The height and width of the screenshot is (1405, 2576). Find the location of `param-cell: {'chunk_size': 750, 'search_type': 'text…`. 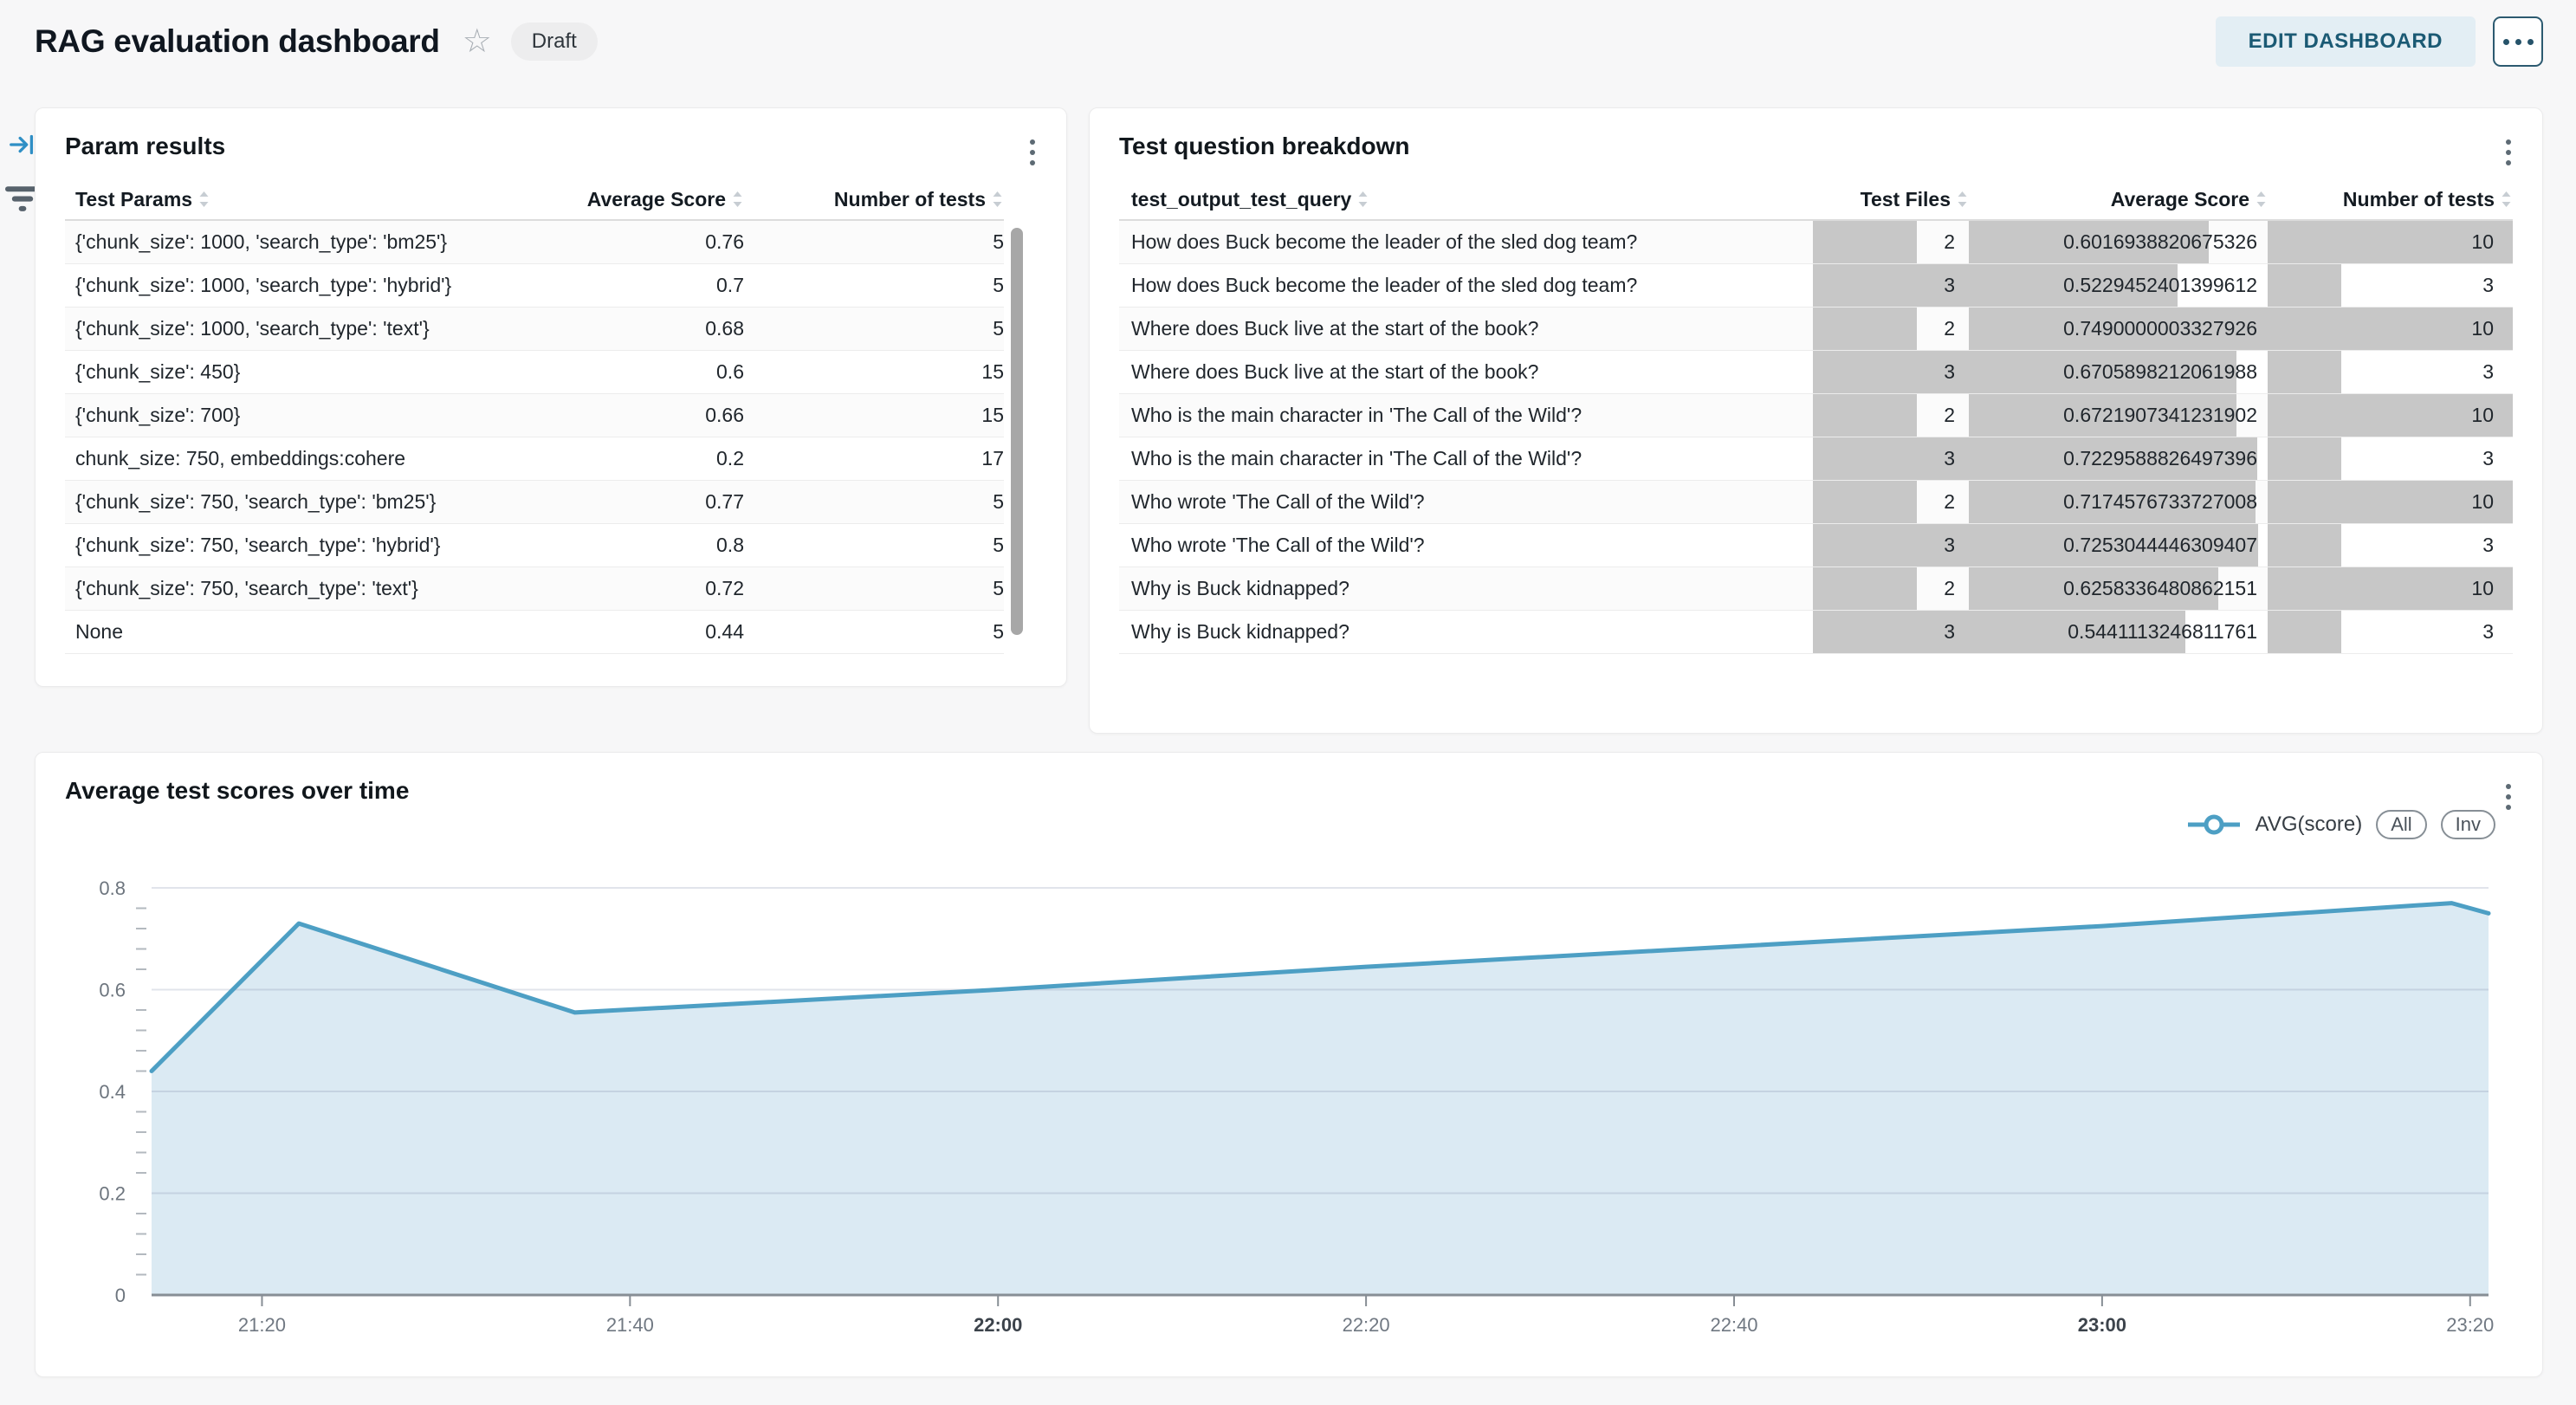

param-cell: {'chunk_size': 750, 'search_type': 'text… is located at coordinates (246, 588).